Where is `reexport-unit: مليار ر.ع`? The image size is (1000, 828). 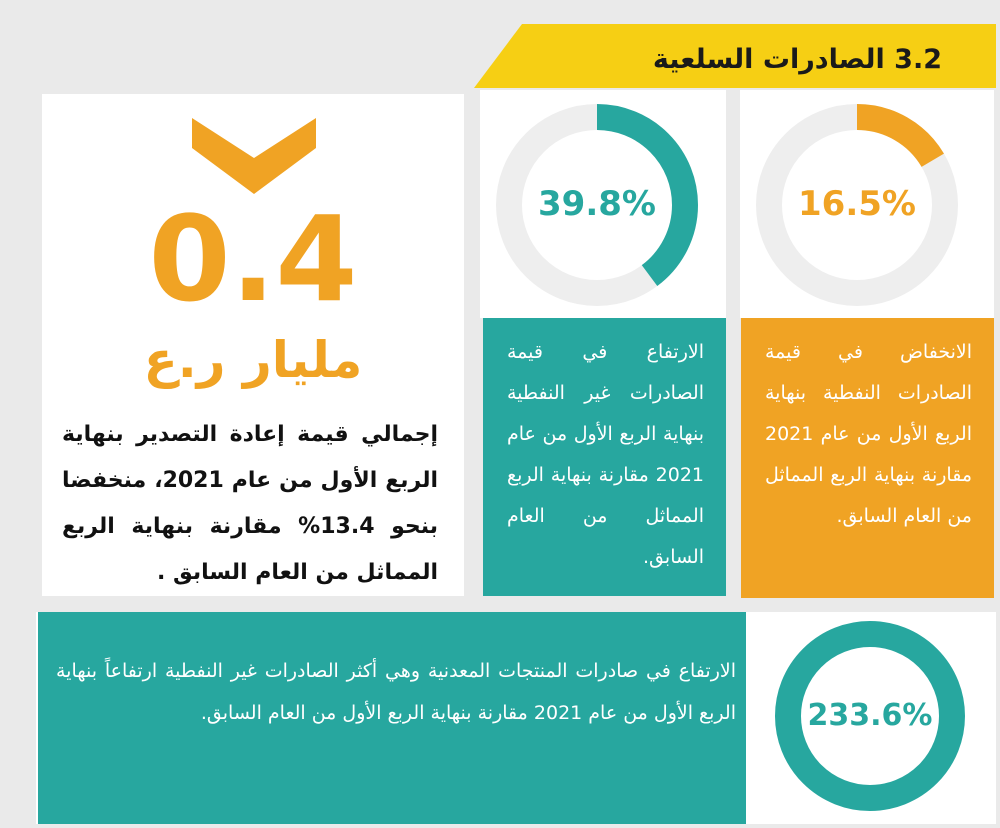
reexport-unit: مليار ر.ع is located at coordinates (253, 360).